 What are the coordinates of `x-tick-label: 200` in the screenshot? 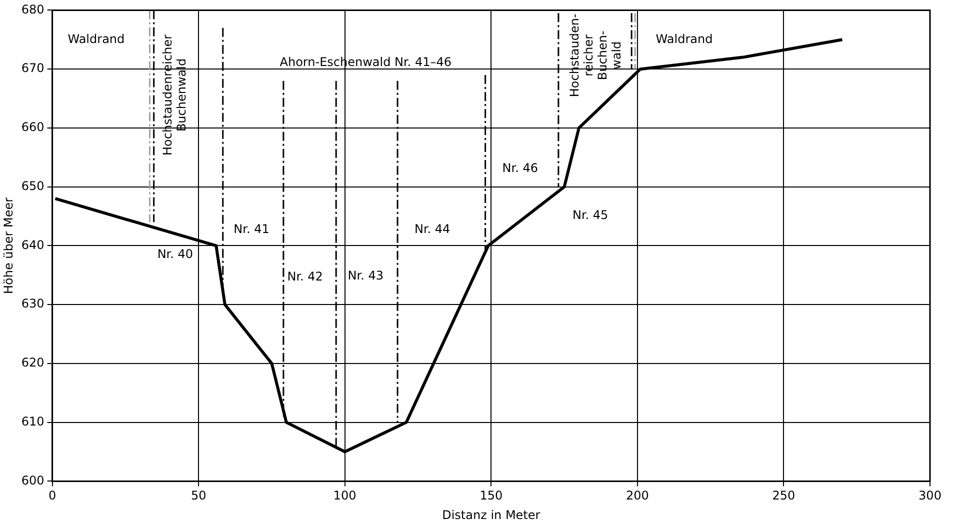 It's located at (637, 495).